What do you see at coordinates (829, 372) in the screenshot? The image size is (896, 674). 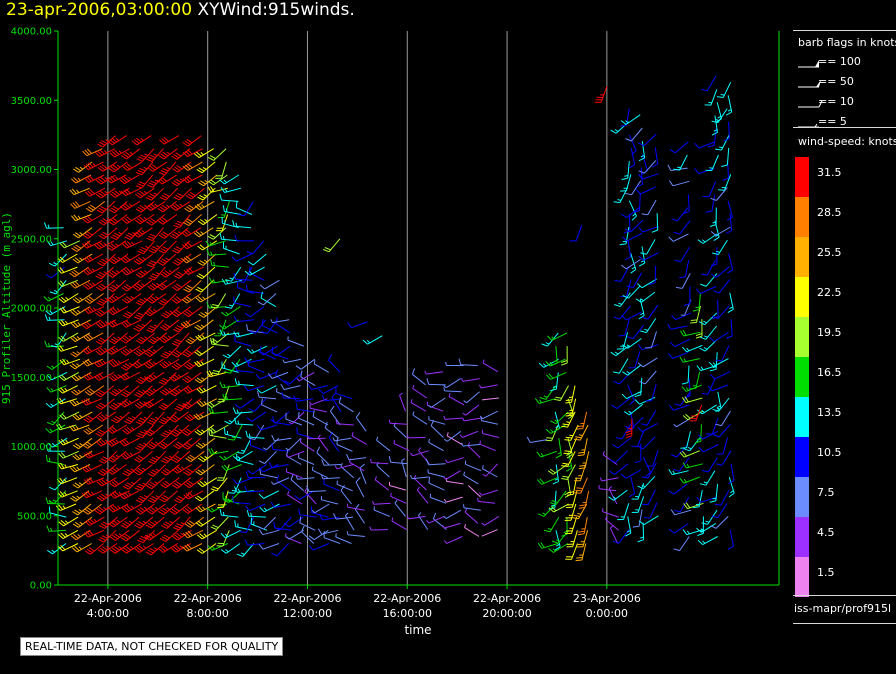 I see `speed-legend-label: 16.5` at bounding box center [829, 372].